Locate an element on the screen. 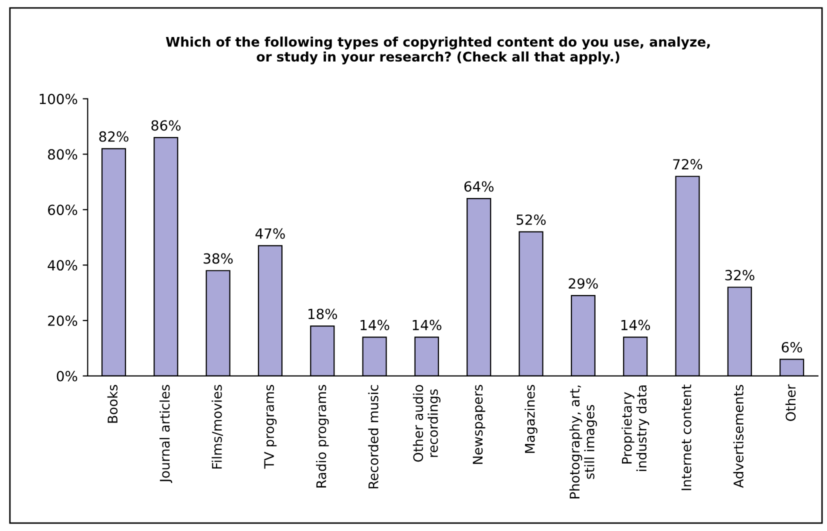  y-tick-label: 60% is located at coordinates (63, 210).